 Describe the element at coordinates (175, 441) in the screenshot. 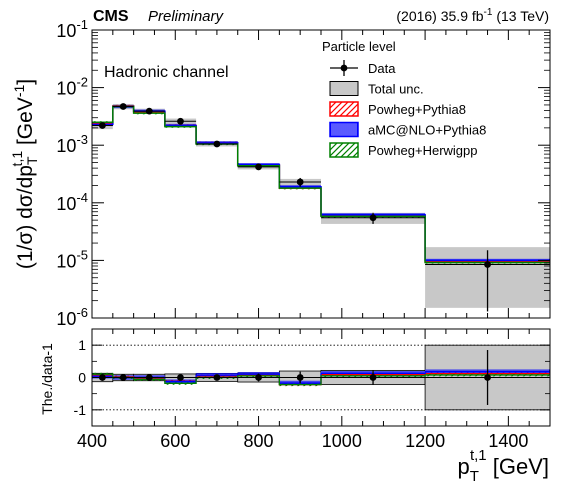

I see `lower-xtick-label-1: 600` at that location.